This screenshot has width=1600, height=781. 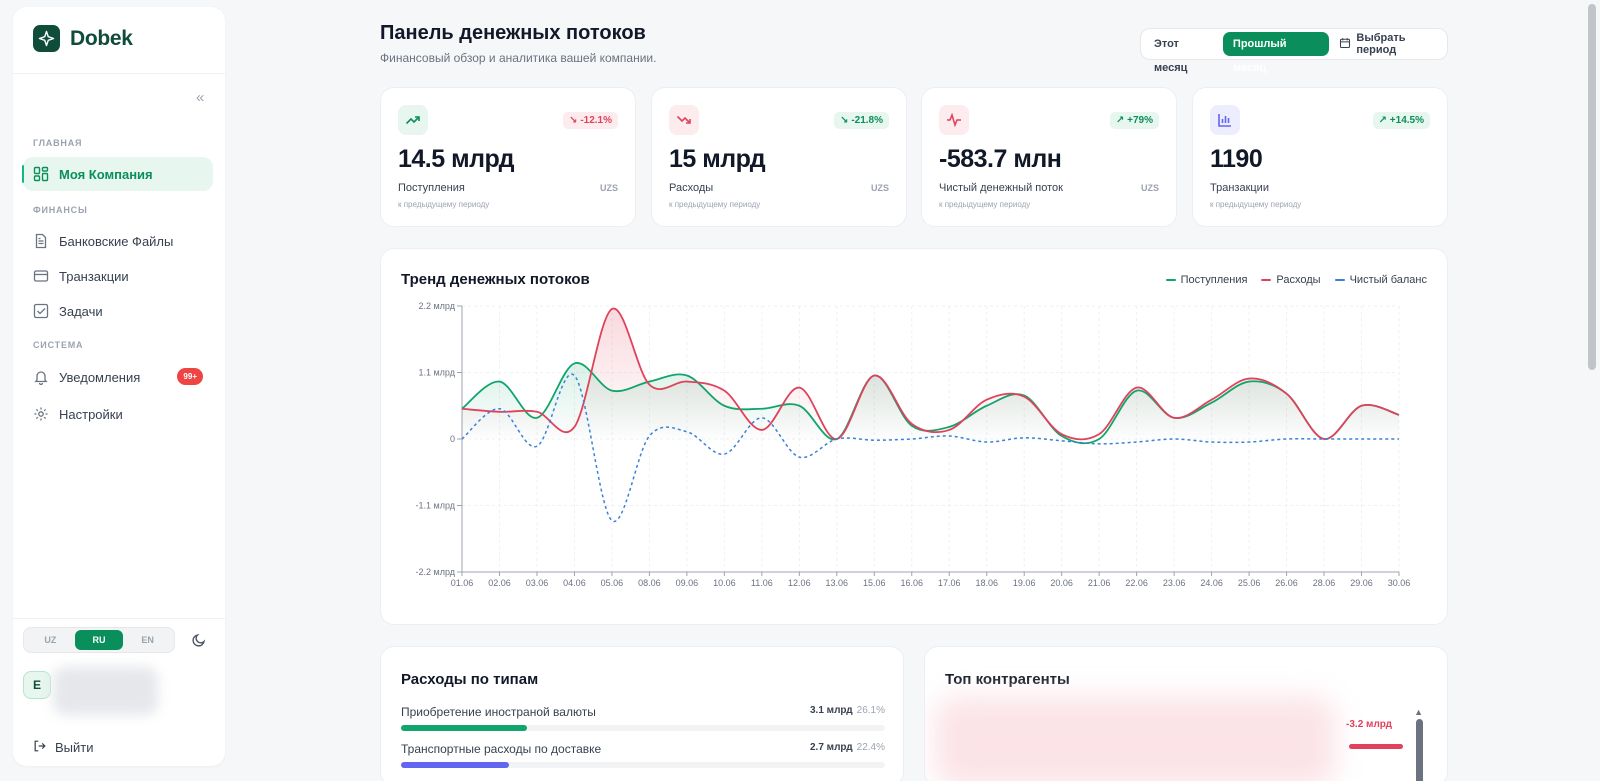 I want to click on logout-icon, so click(x=40, y=747).